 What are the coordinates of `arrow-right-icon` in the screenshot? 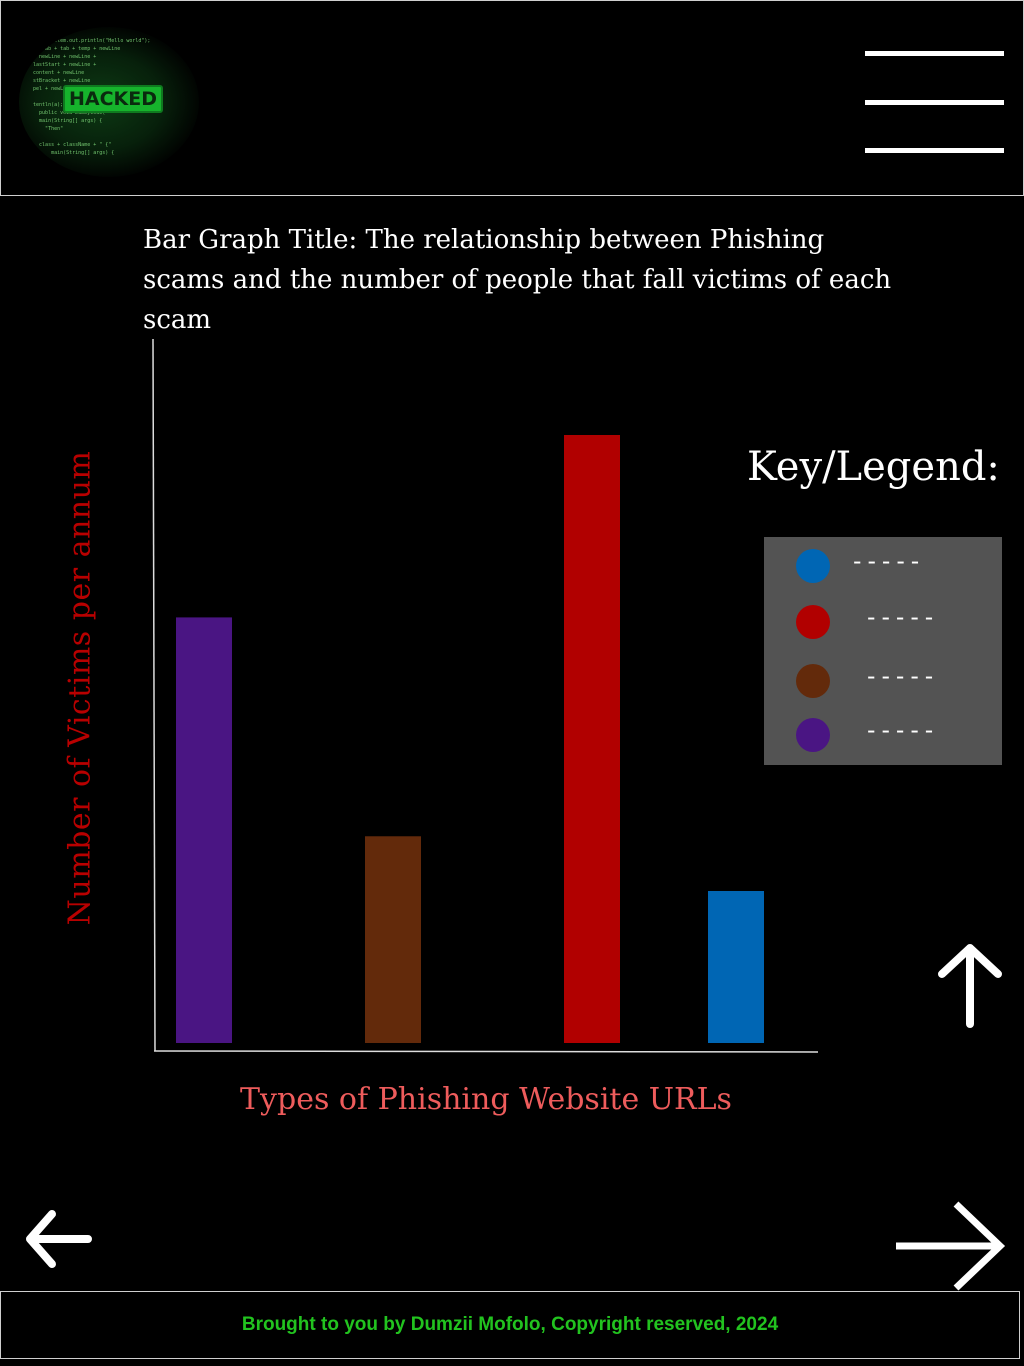 It's located at (950, 1246).